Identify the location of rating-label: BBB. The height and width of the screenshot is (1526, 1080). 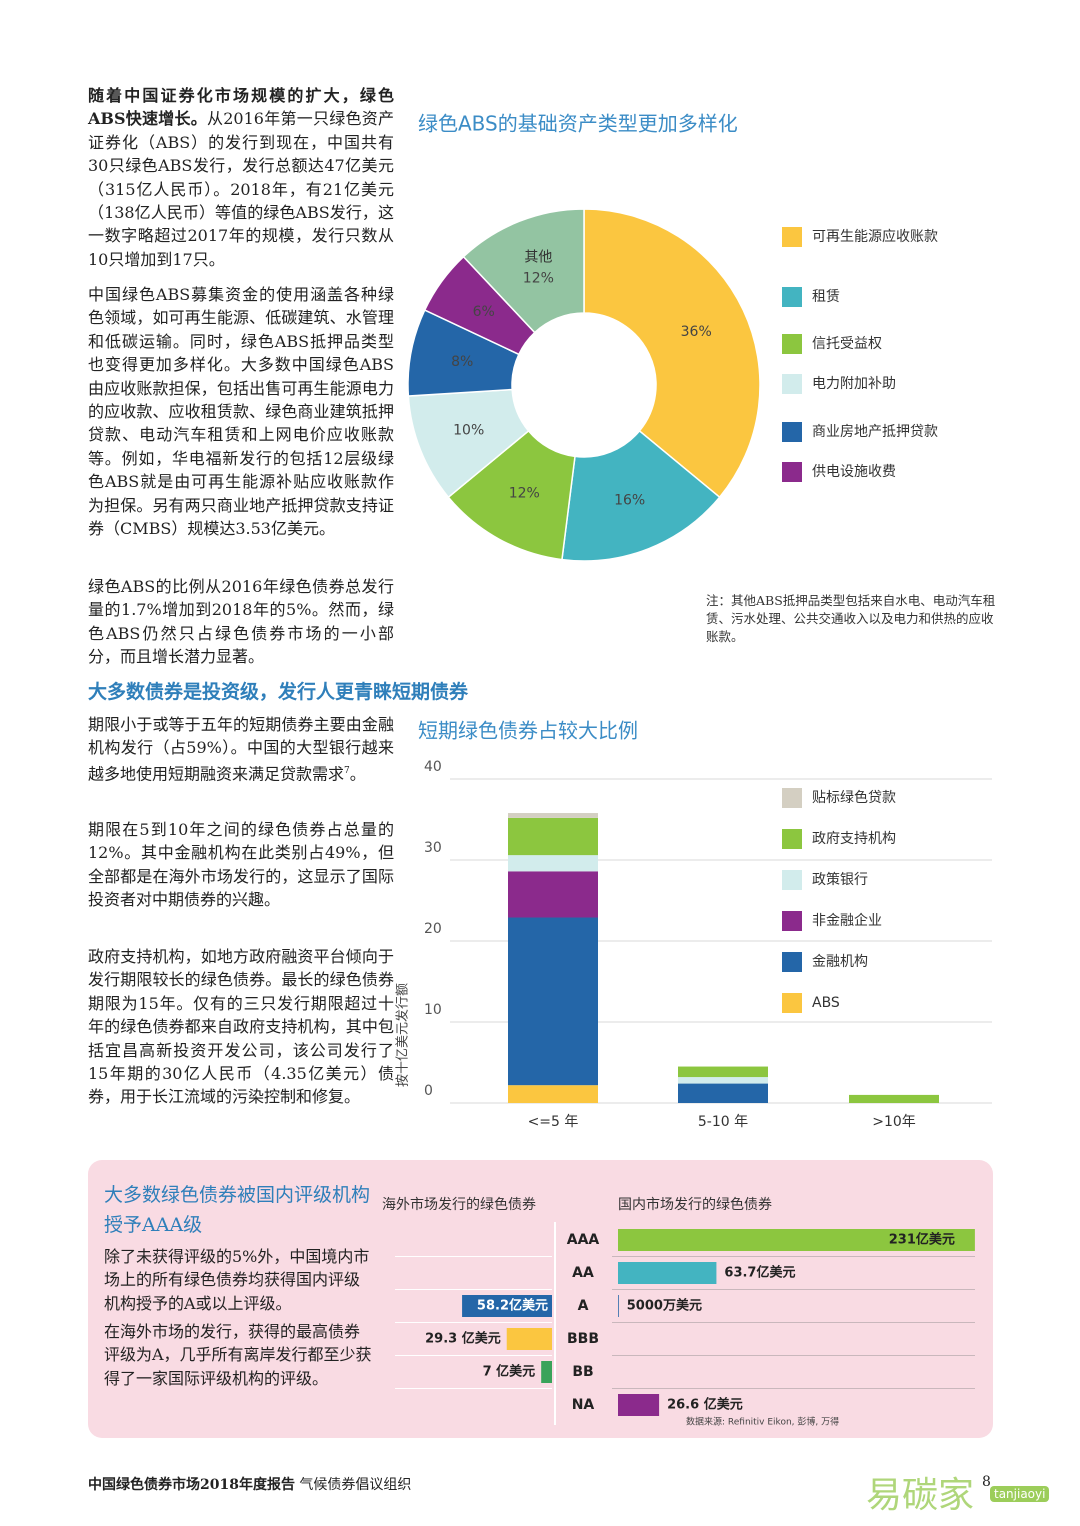
(583, 1339).